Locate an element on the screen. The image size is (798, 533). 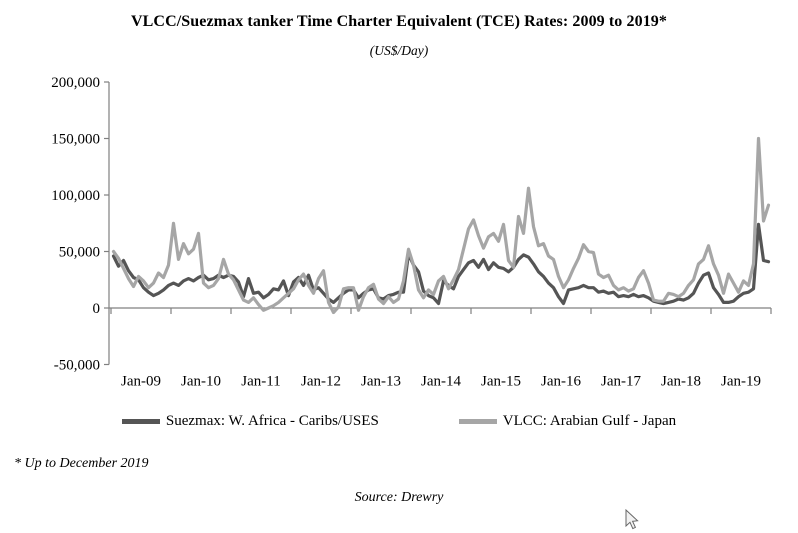
legend-label-vlcc: VLCC: Arabian Gulf - Japan is located at coordinates (589, 421).